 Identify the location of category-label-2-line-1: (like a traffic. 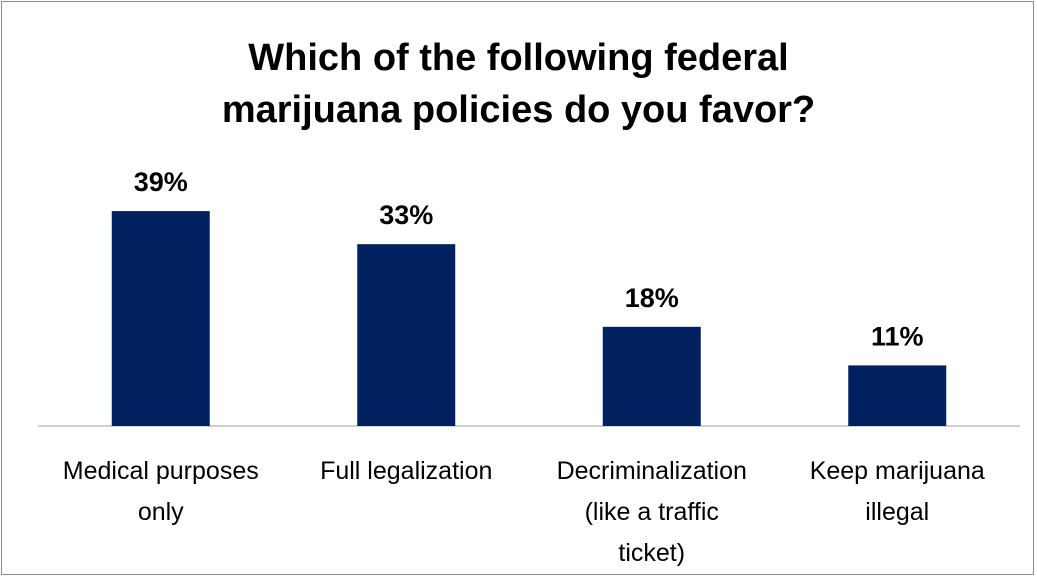
(652, 512).